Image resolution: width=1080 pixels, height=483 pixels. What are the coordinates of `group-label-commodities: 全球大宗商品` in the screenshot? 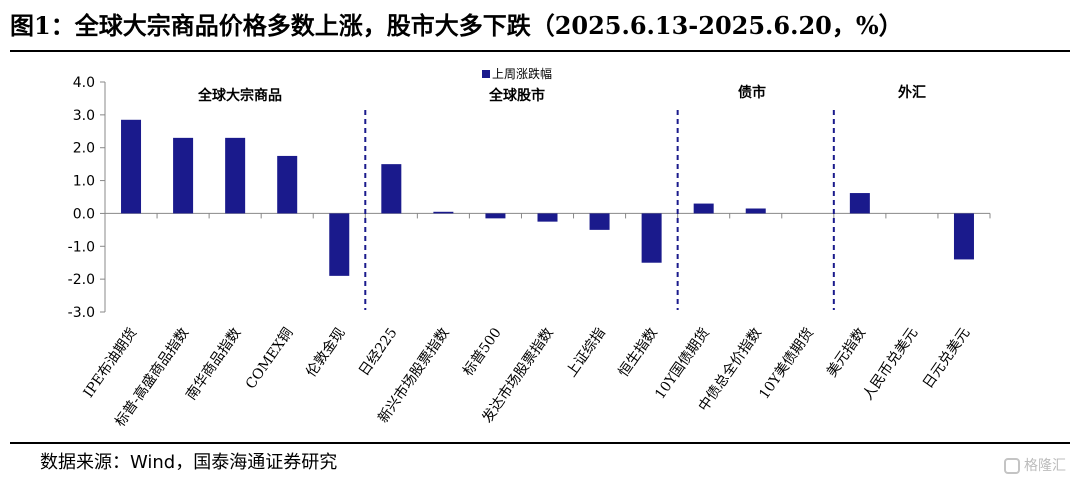 It's located at (239, 95).